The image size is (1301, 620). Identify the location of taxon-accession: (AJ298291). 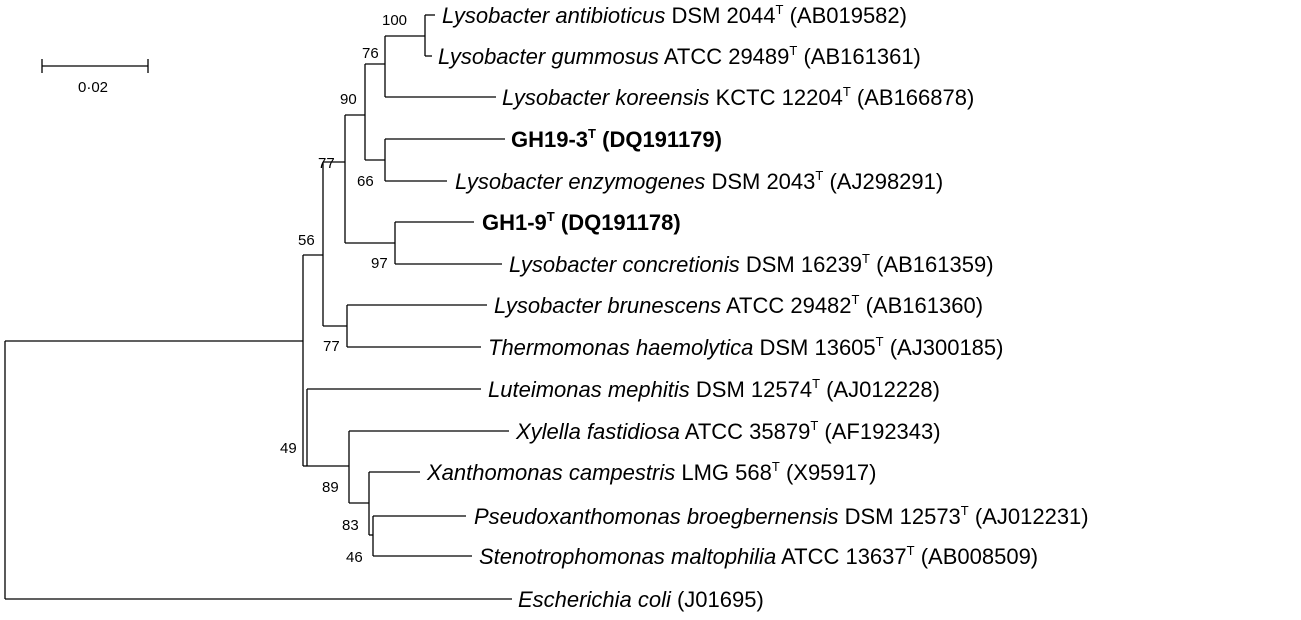
(886, 181).